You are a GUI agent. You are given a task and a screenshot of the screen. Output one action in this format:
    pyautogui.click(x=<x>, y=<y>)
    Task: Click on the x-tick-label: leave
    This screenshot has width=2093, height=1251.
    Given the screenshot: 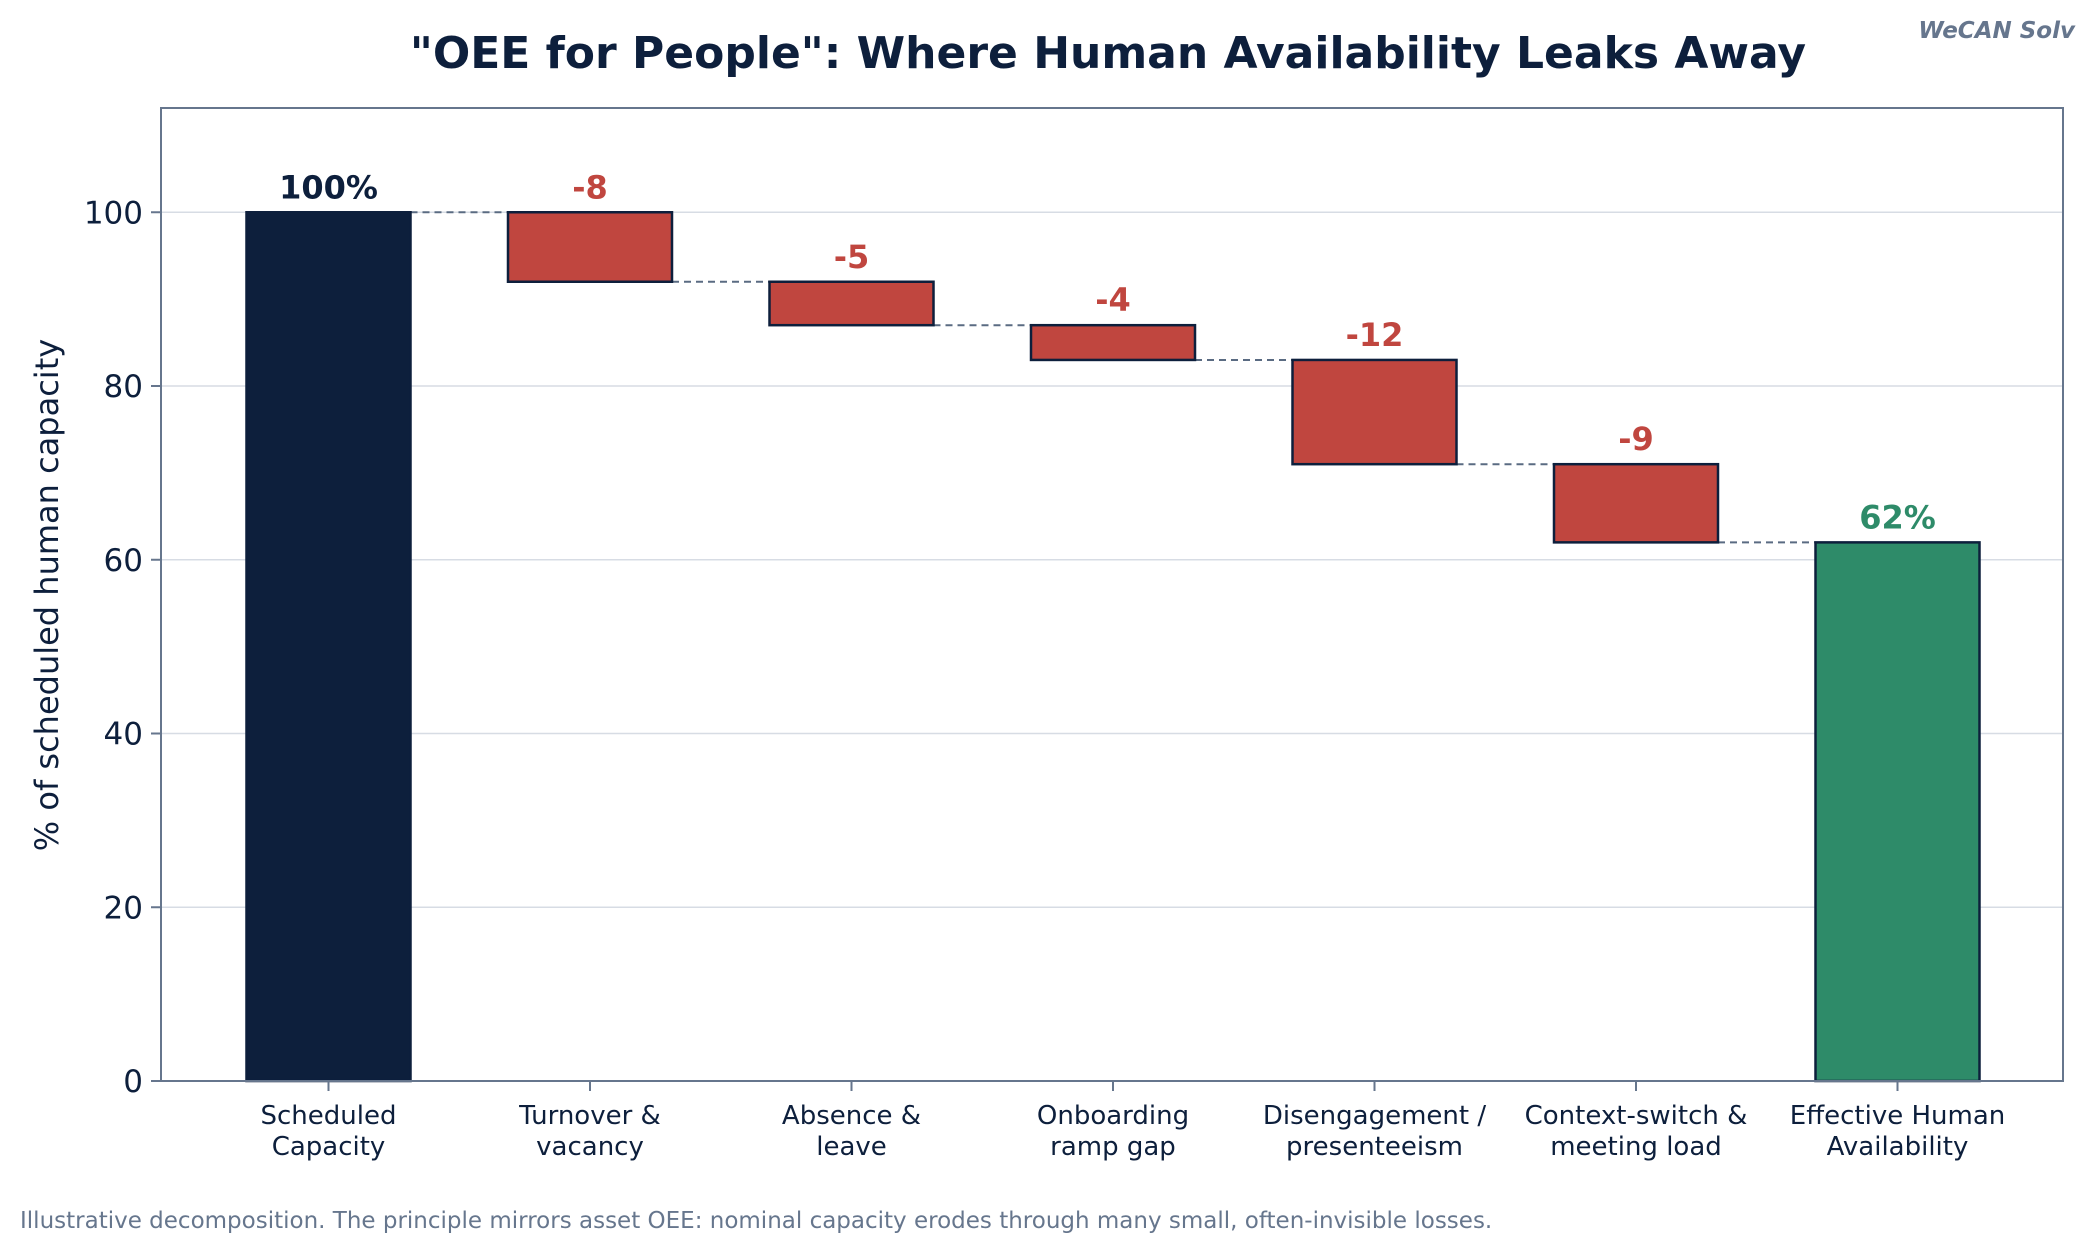 What is the action you would take?
    pyautogui.click(x=851, y=1147)
    